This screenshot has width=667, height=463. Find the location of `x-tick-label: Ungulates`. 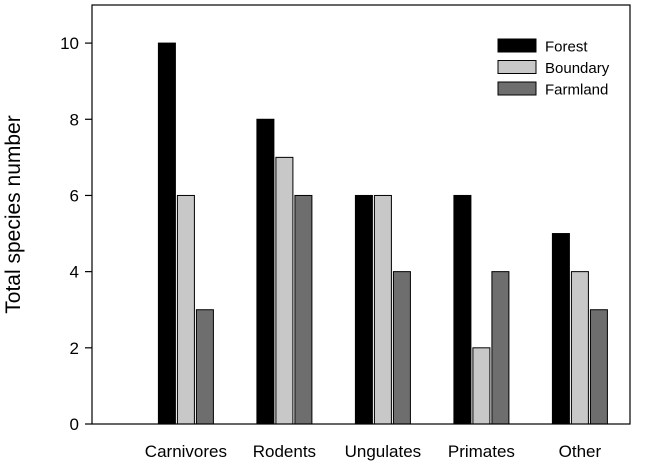

x-tick-label: Ungulates is located at coordinates (383, 451).